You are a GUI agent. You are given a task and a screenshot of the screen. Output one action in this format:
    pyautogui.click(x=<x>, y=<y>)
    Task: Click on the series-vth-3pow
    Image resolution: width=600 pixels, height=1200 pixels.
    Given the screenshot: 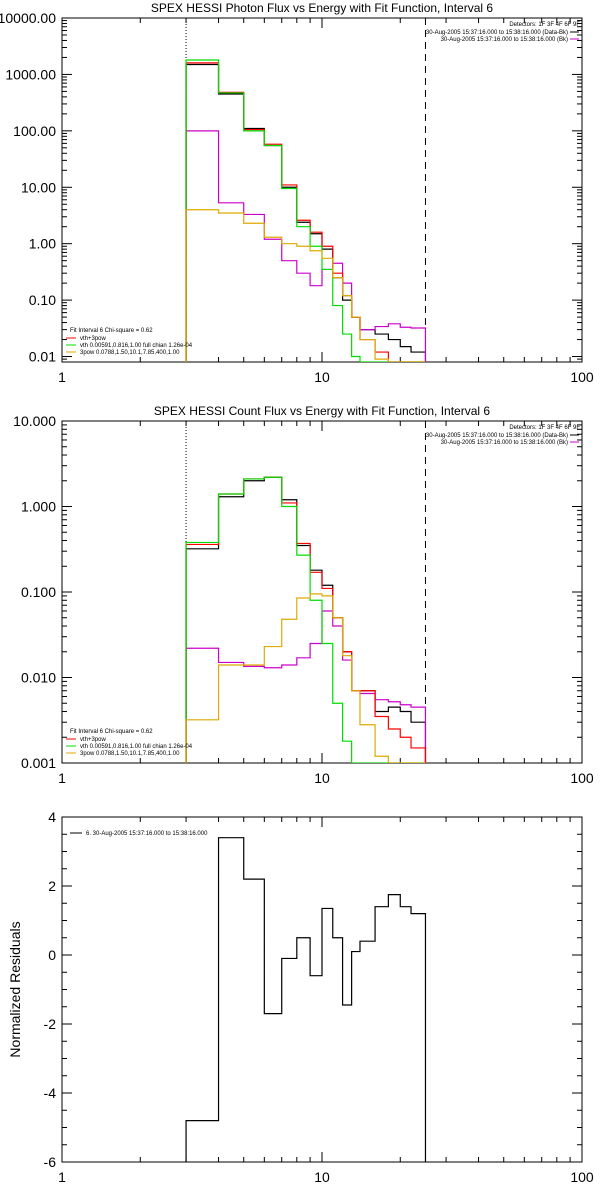 What is the action you would take?
    pyautogui.click(x=306, y=619)
    